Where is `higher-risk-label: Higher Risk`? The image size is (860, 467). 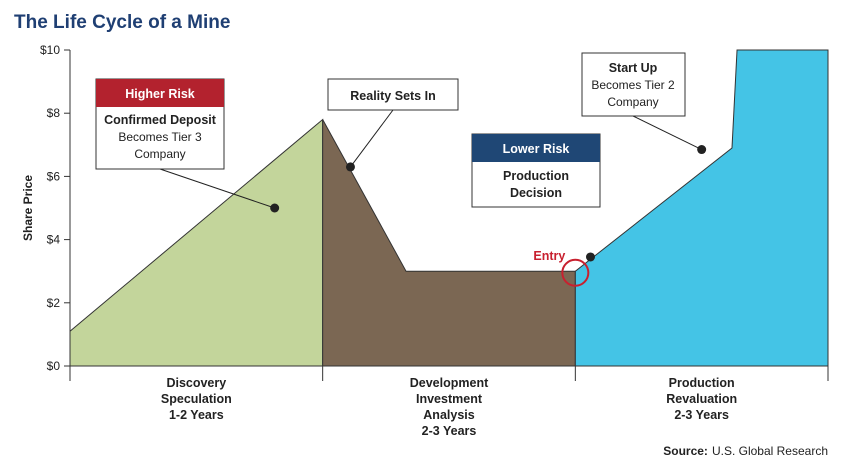
higher-risk-label: Higher Risk is located at coordinates (160, 94).